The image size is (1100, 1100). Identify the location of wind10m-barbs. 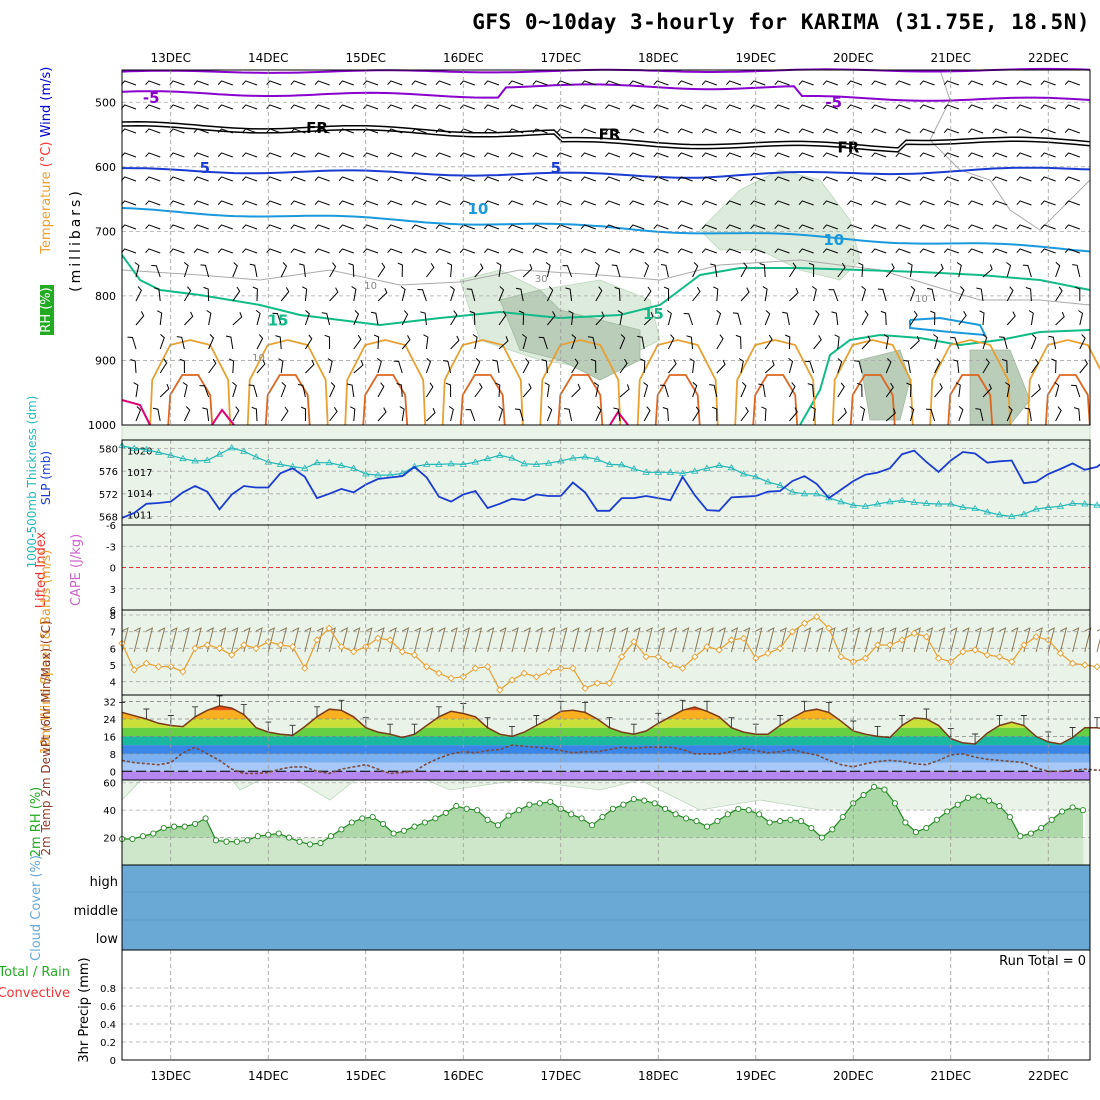
(610, 640).